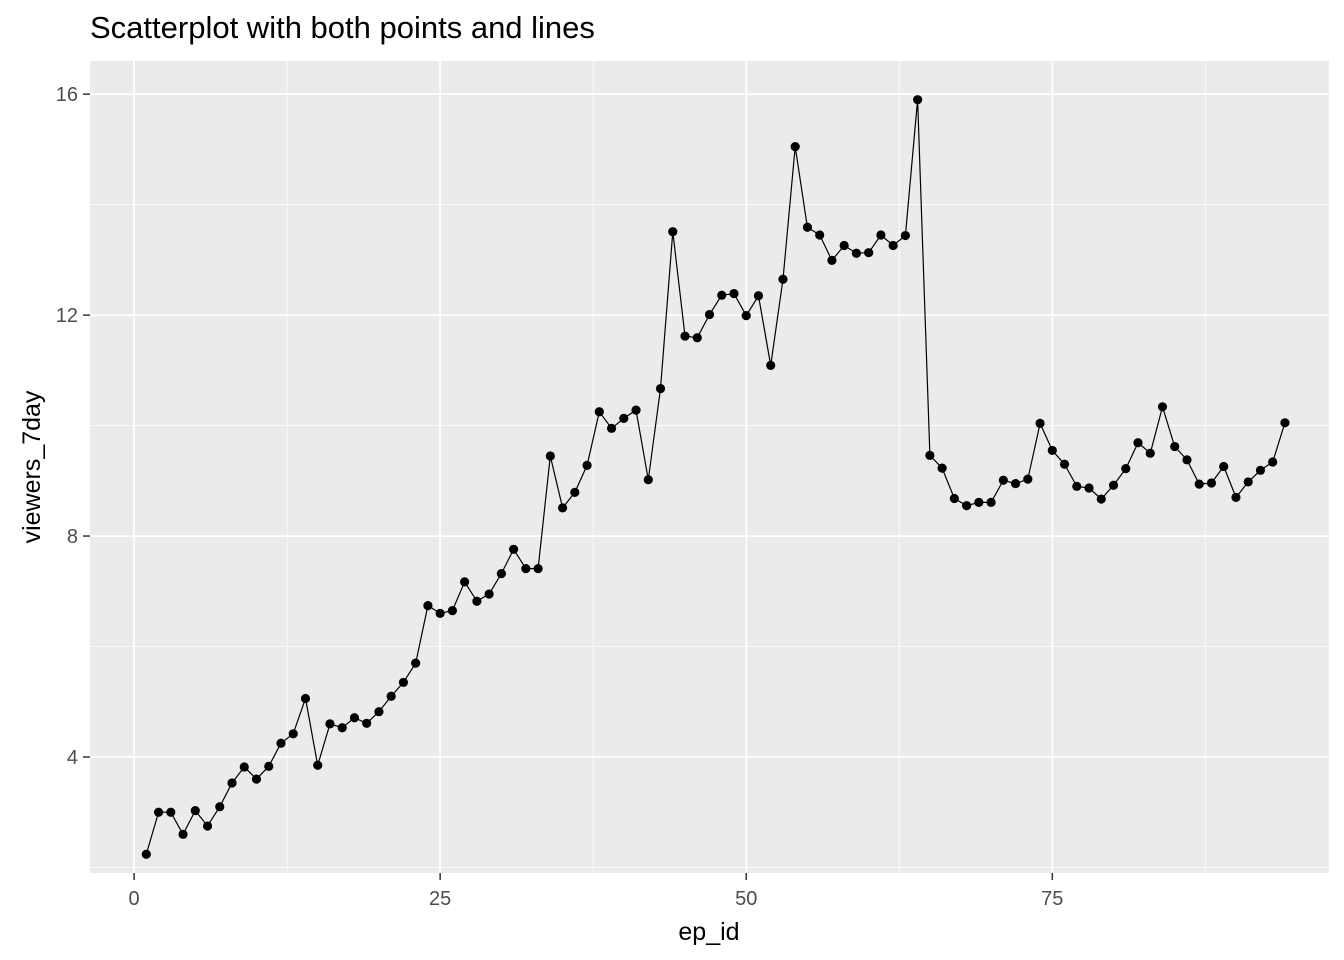  Describe the element at coordinates (342, 27) in the screenshot. I see `chart-title: Scatterplot with both points and lines` at that location.